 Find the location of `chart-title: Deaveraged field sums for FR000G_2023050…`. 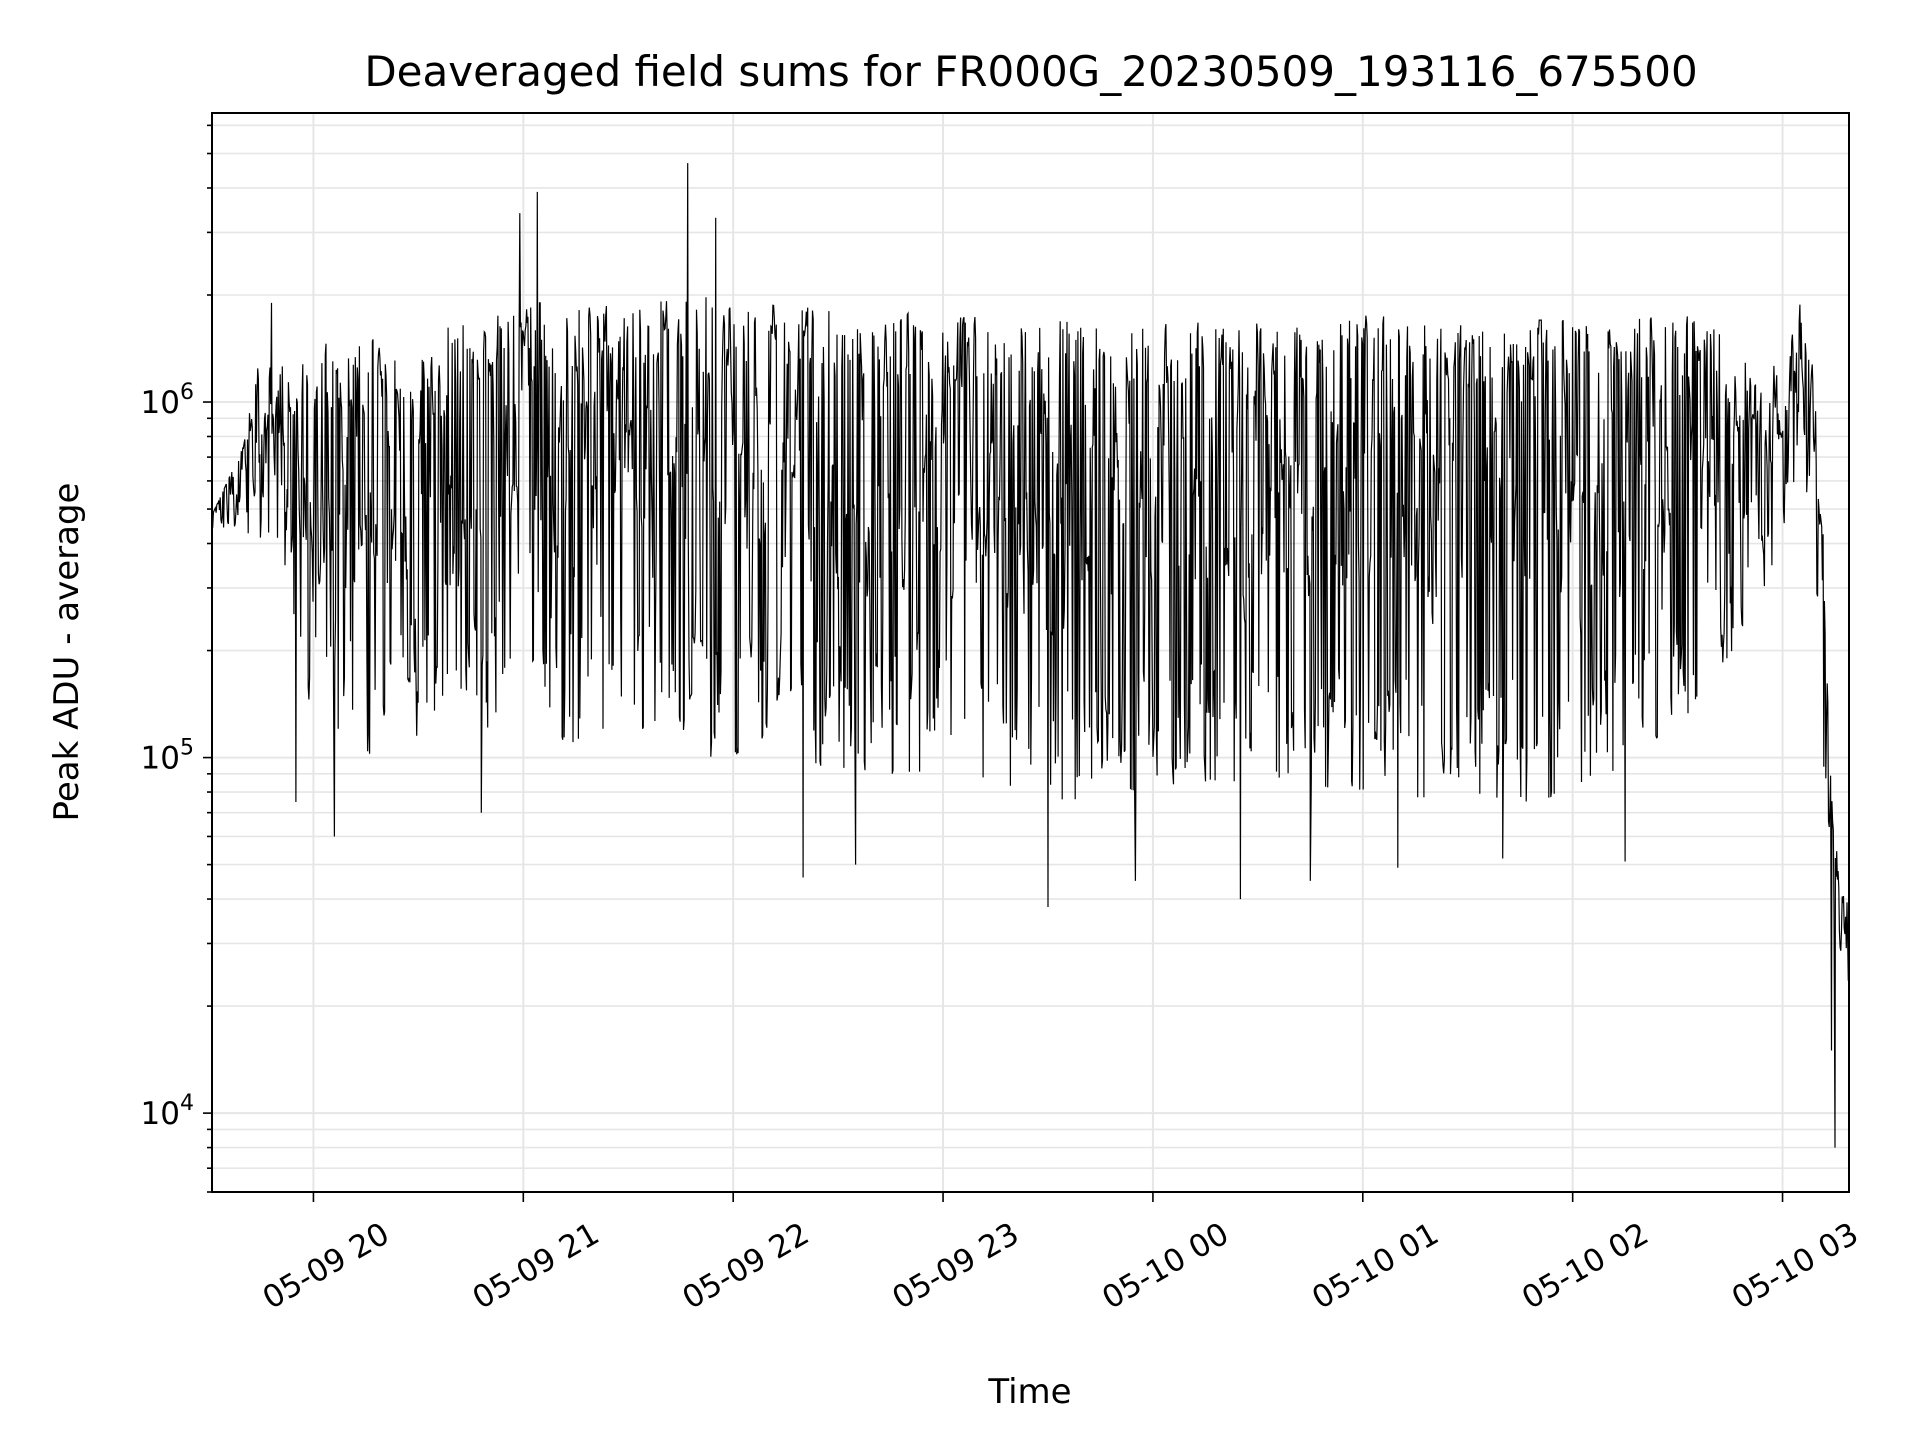

chart-title: Deaveraged field sums for FR000G_2023050… is located at coordinates (1030, 71).